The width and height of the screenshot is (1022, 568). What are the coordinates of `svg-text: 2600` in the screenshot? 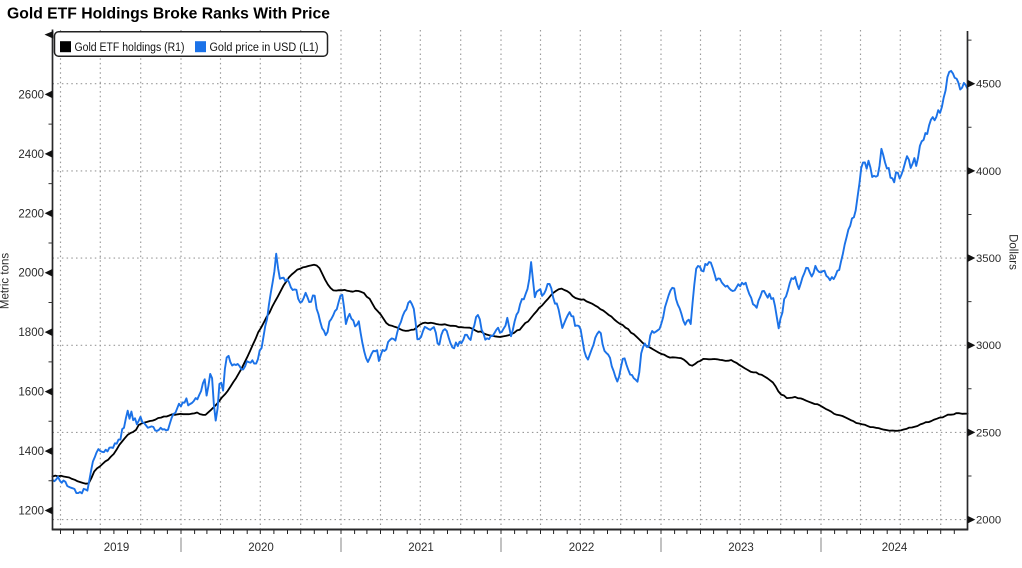 It's located at (31, 95).